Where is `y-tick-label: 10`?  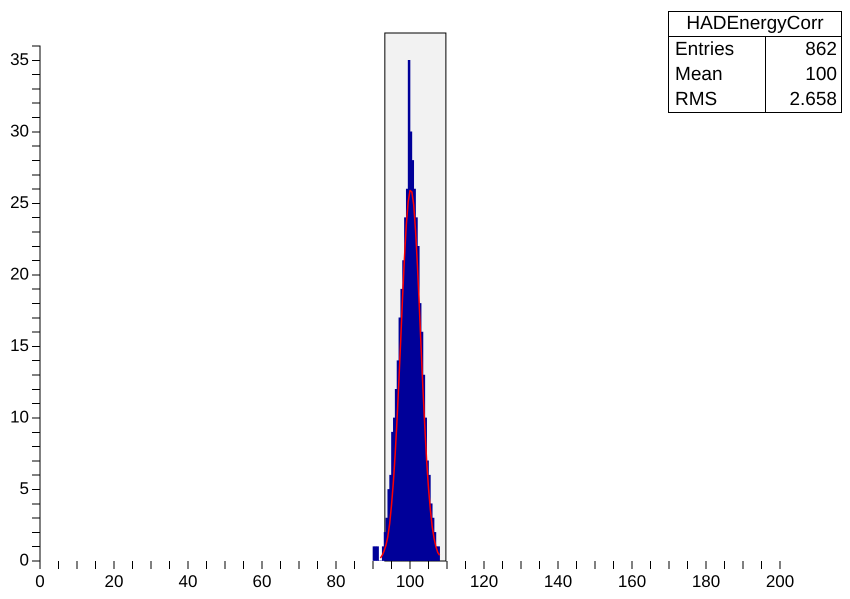 y-tick-label: 10 is located at coordinates (19, 417).